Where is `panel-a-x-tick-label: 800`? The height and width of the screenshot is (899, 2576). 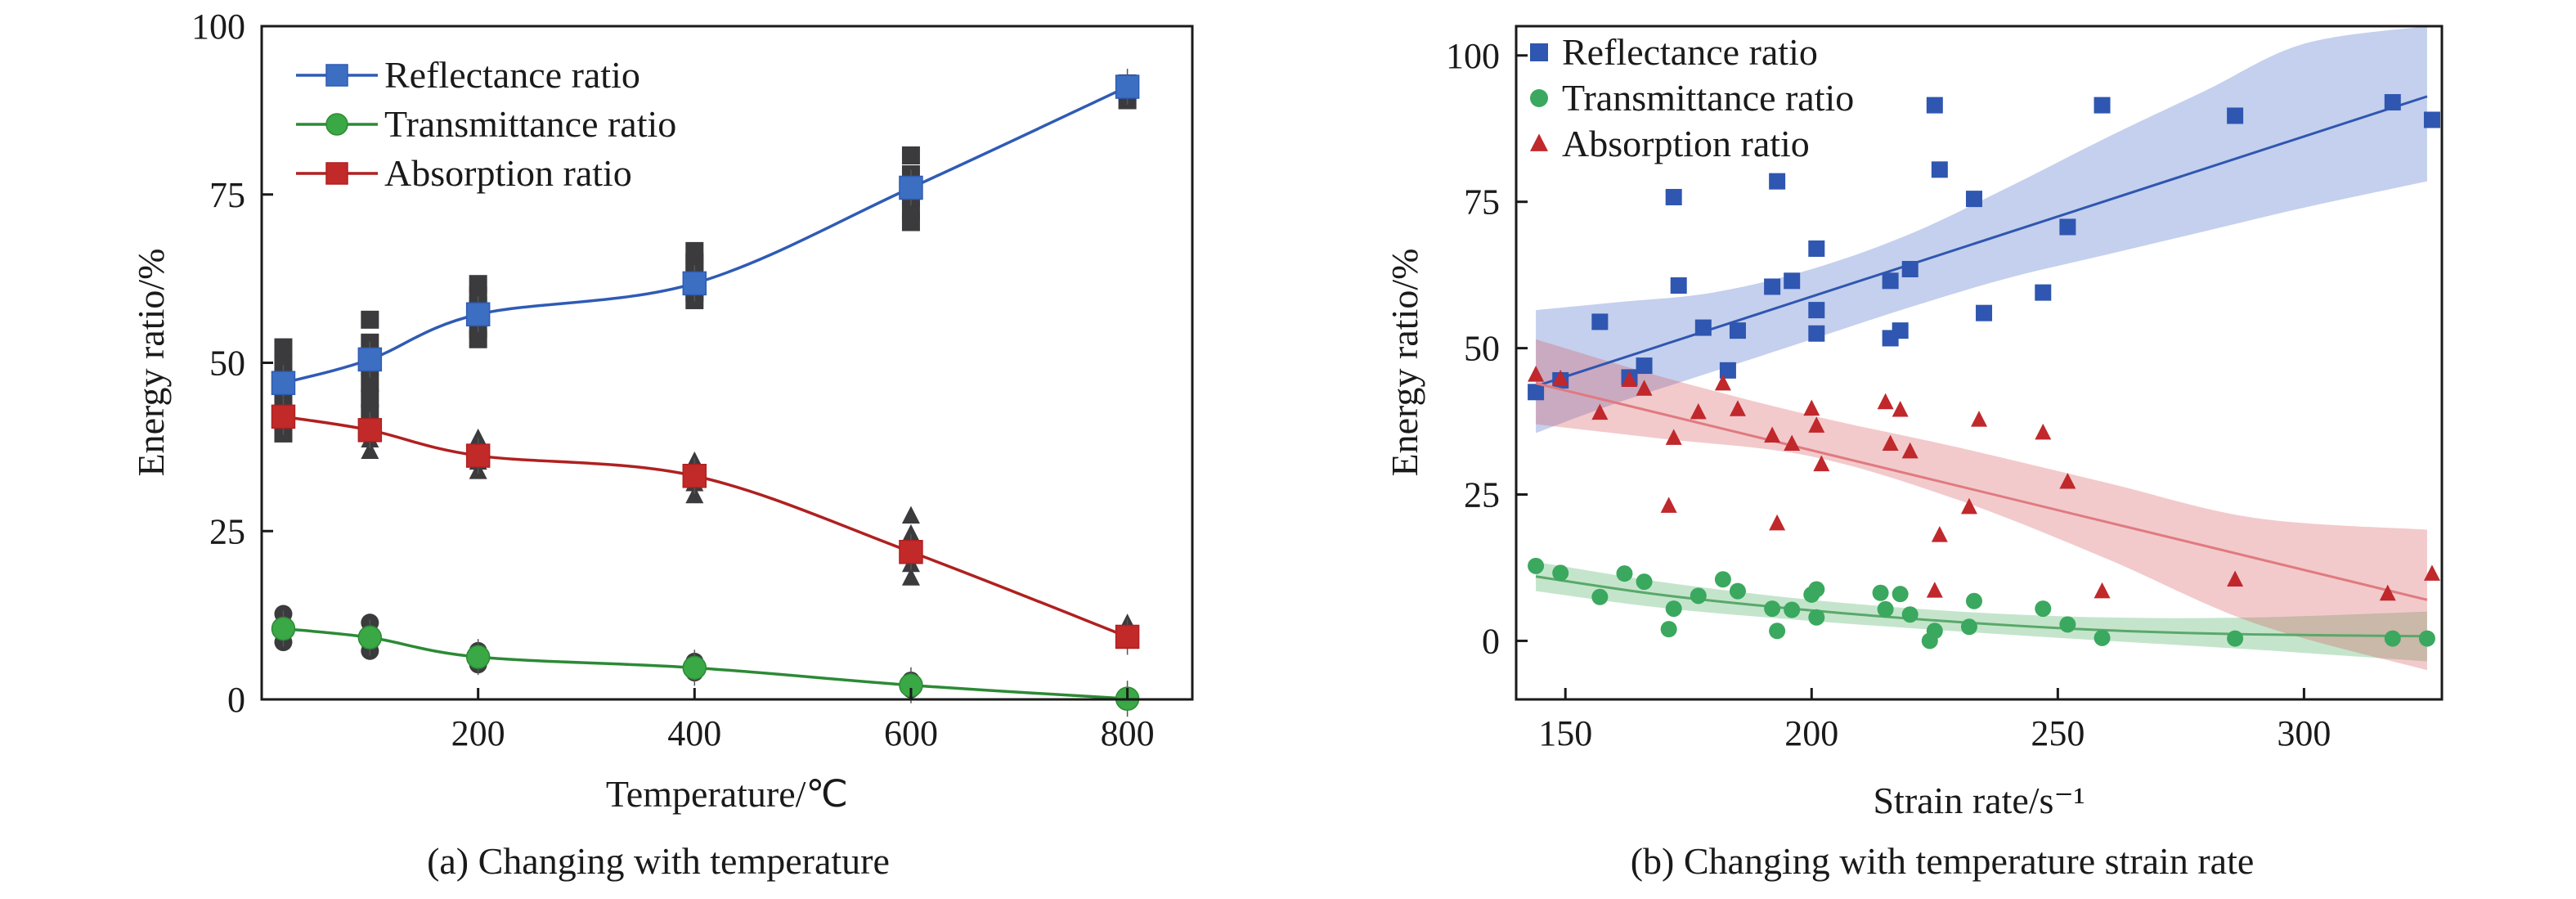 panel-a-x-tick-label: 800 is located at coordinates (1128, 733).